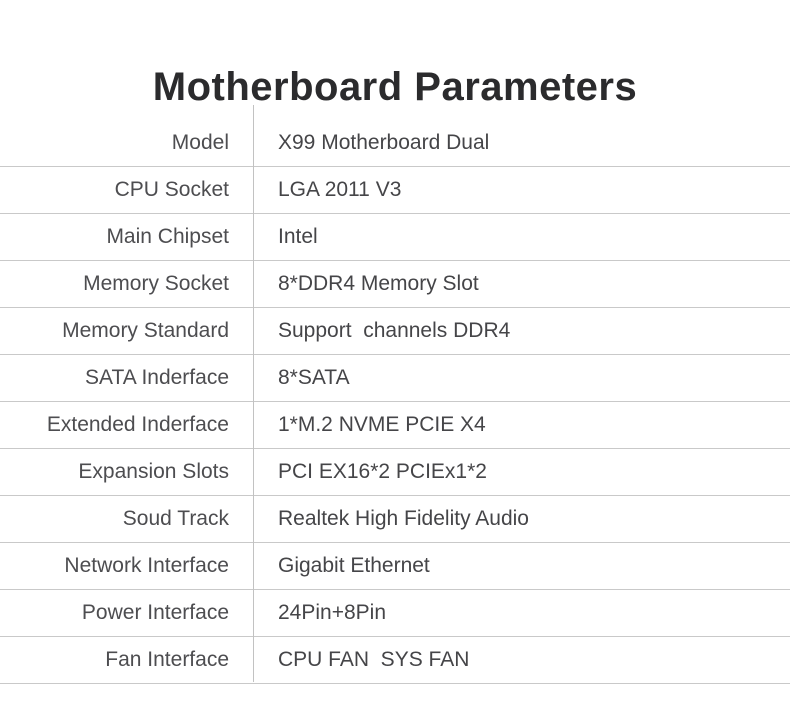  Describe the element at coordinates (153, 471) in the screenshot. I see `parameter-label: Expansion Slots` at that location.